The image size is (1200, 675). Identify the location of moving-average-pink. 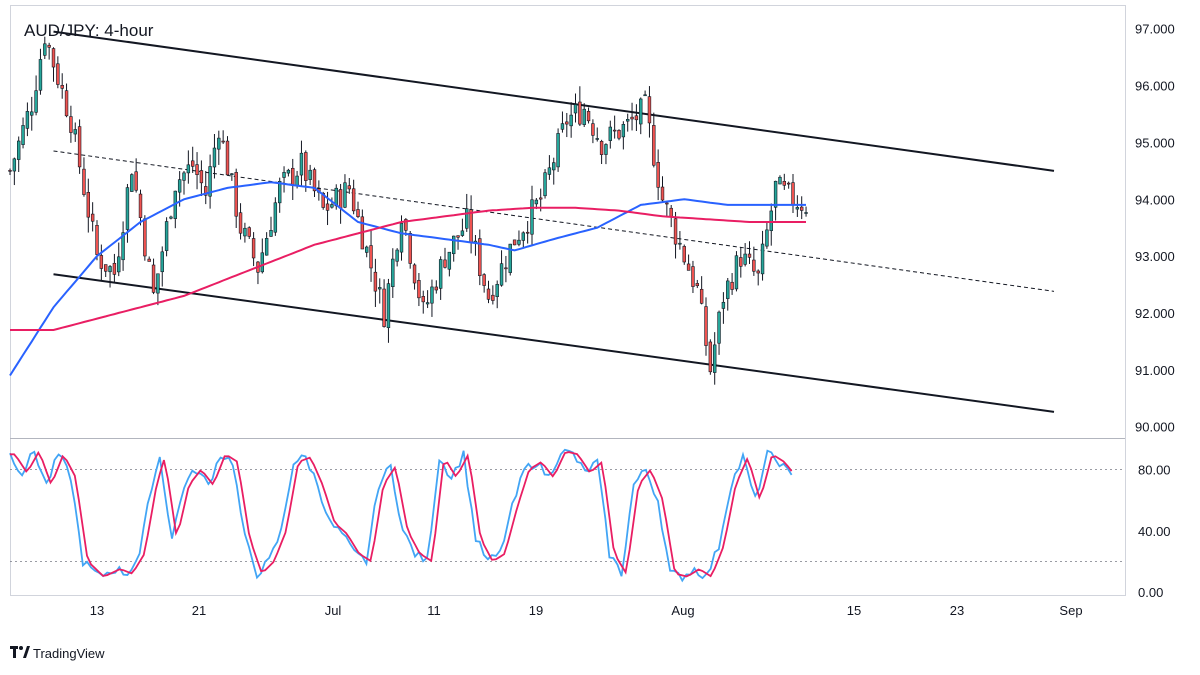
(408, 268).